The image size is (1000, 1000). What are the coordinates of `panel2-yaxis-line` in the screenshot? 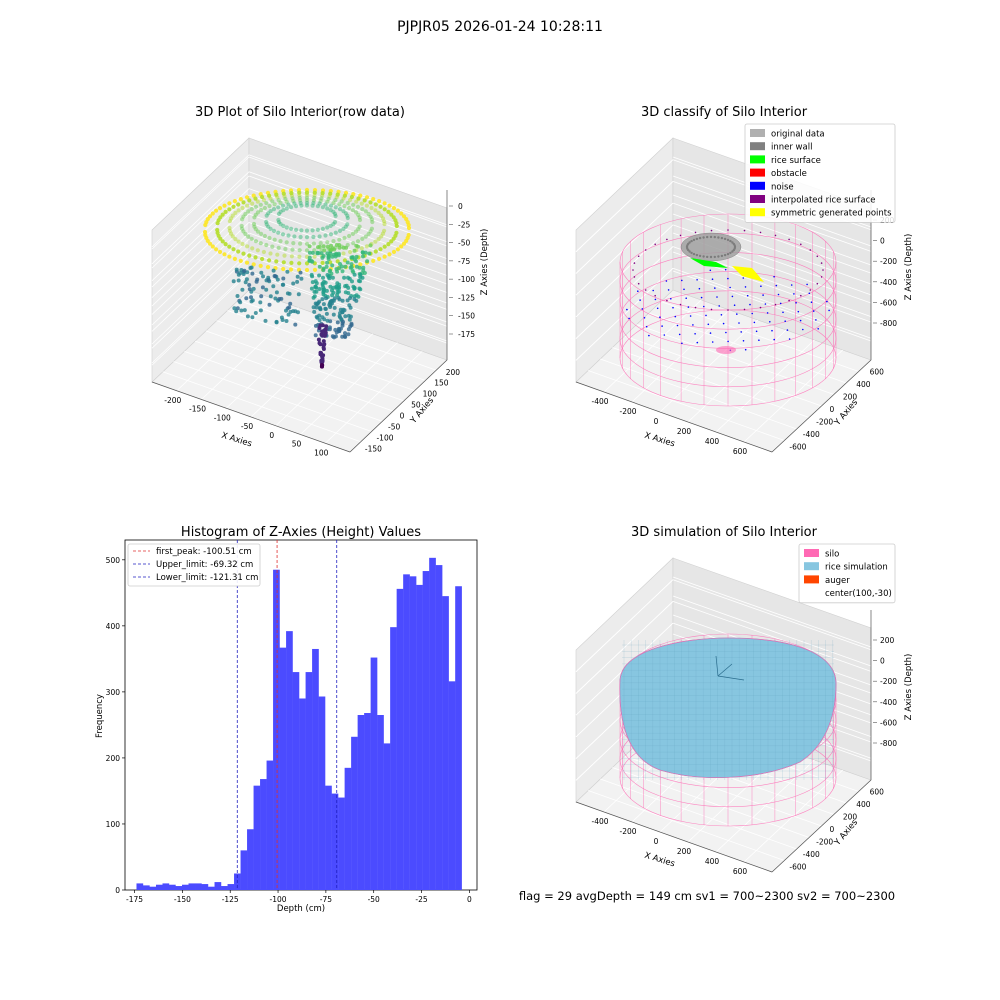 It's located at (821, 406).